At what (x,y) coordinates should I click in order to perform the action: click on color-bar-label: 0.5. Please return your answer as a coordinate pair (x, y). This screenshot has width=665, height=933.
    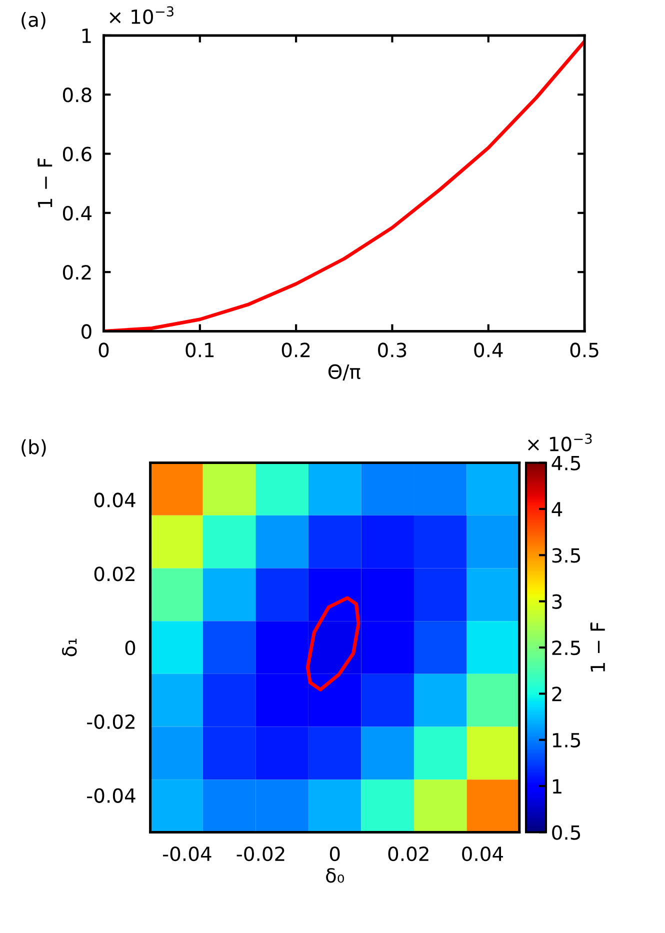
    Looking at the image, I should click on (566, 832).